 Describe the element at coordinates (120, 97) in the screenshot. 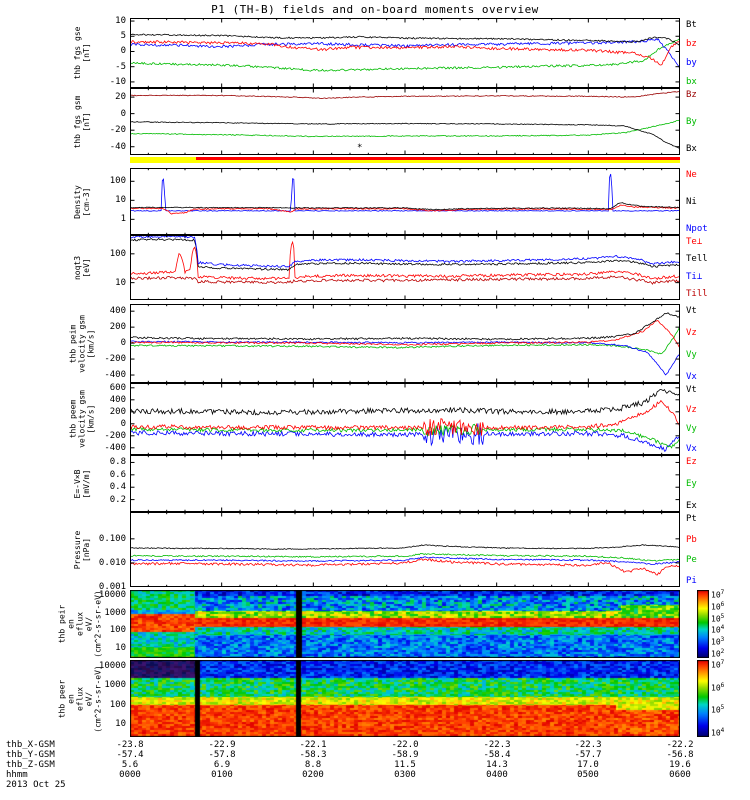

I see `y-tick-label: 20` at that location.